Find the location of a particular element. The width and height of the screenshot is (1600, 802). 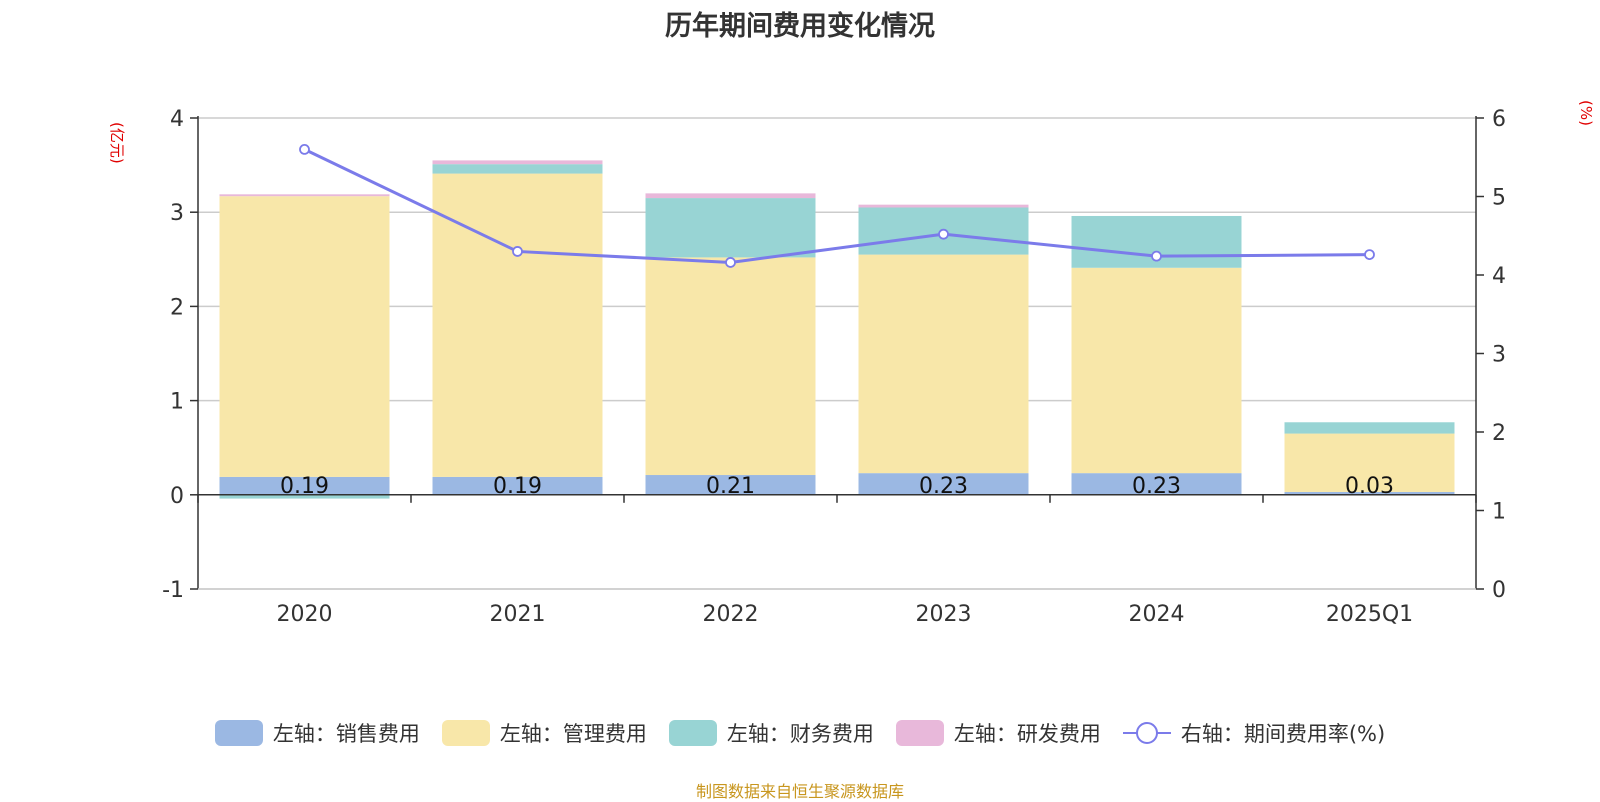

chart-title: 历年期间费用变化情况 is located at coordinates (800, 26).